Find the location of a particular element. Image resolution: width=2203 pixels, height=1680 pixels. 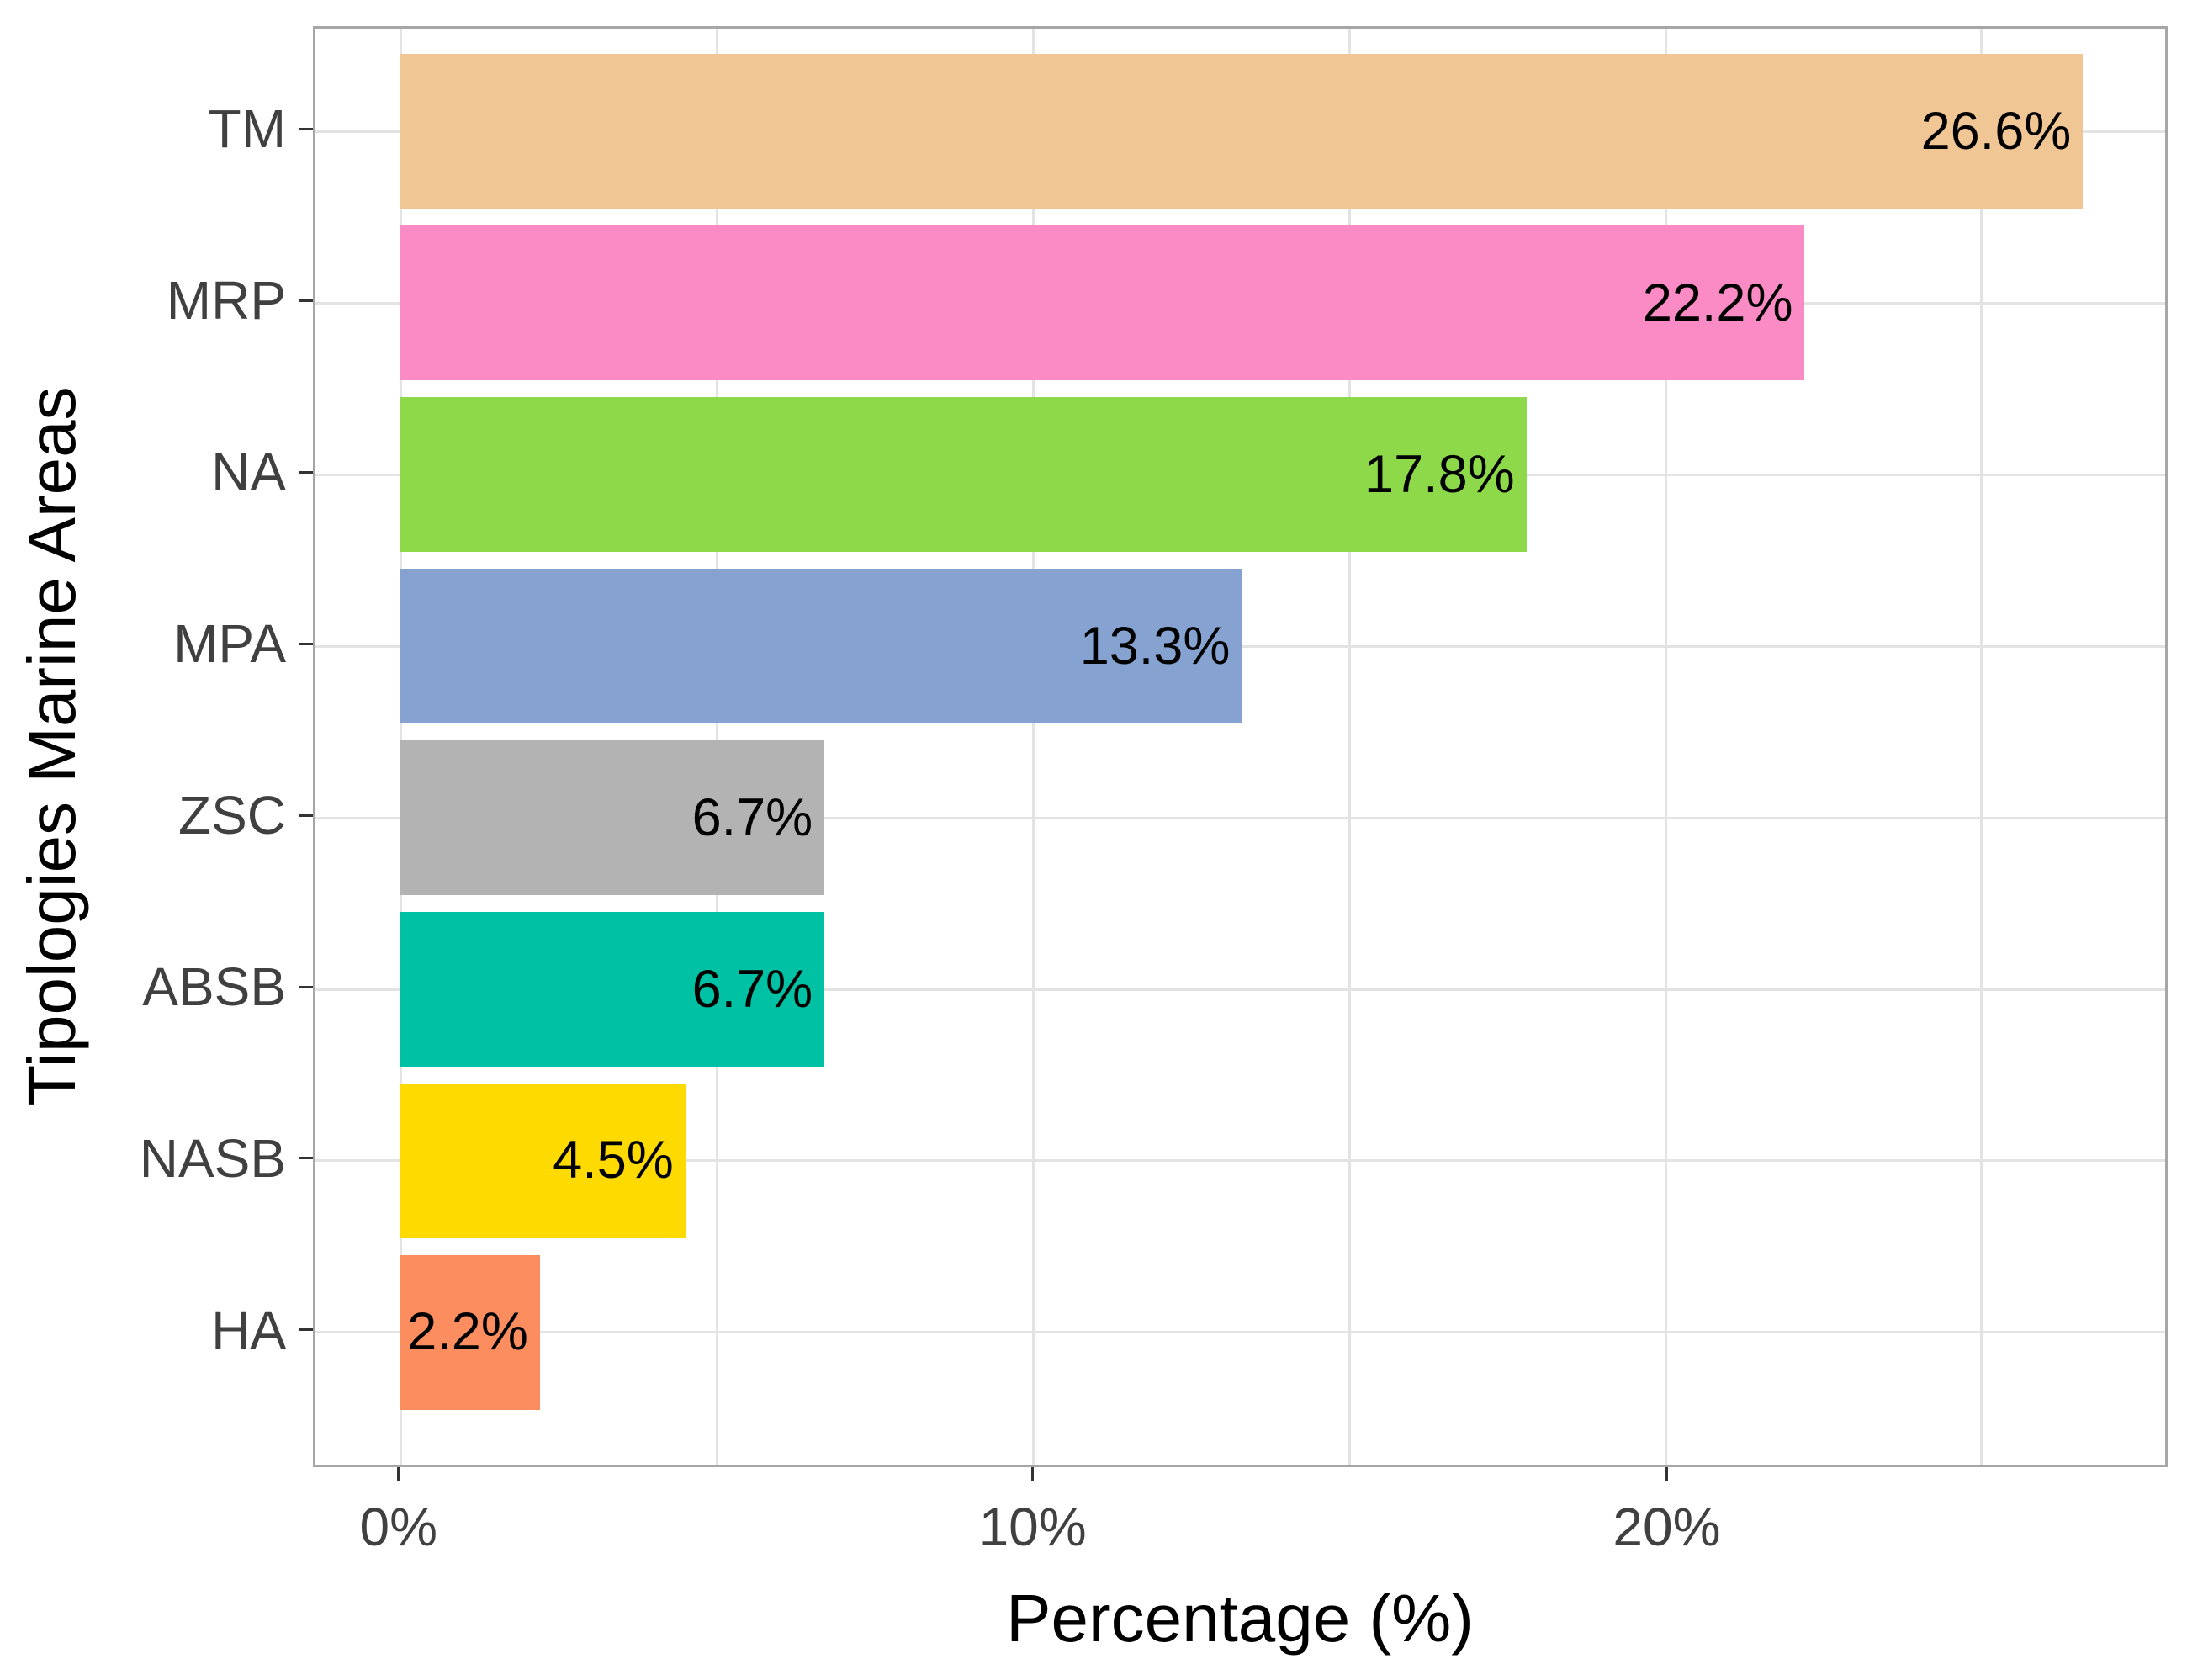

y-tick-label-ABSB: ABSB is located at coordinates (214, 987).